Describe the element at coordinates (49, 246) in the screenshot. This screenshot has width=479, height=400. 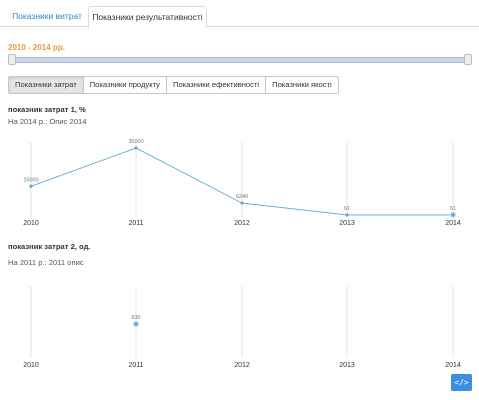
I see `chart-2-title: показник затрат 2, од.` at that location.